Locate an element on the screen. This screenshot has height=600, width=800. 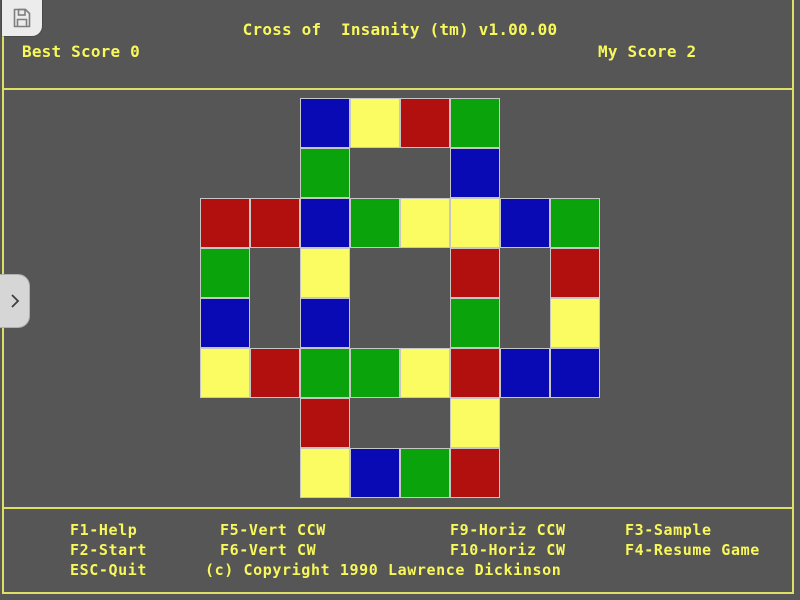
frame-border-bottom is located at coordinates (398, 593).